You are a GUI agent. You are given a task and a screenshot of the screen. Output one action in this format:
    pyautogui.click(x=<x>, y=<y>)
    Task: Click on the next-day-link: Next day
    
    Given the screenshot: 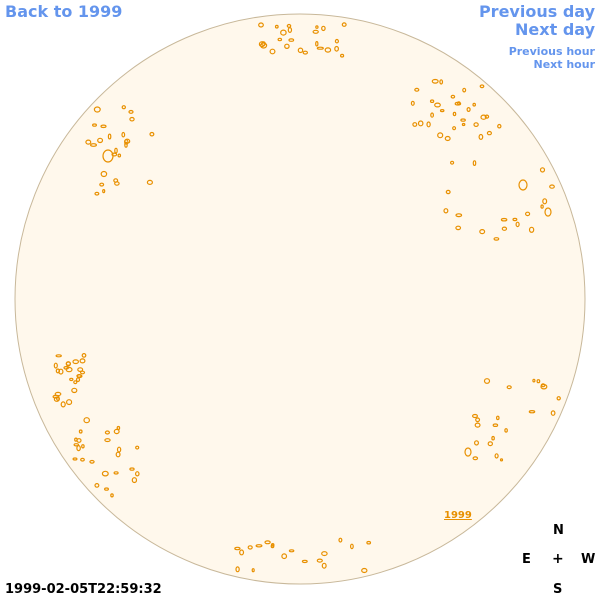 What is the action you would take?
    pyautogui.click(x=555, y=29)
    